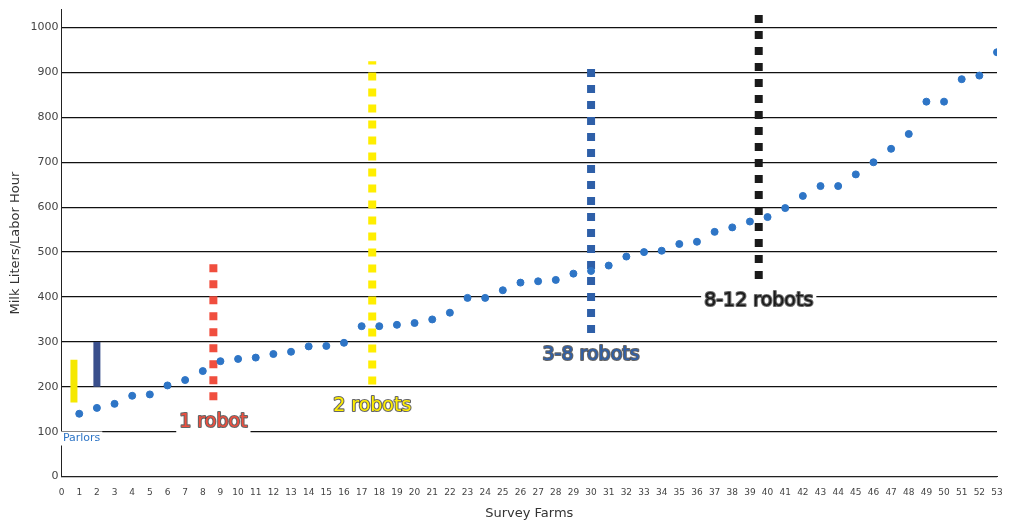 The height and width of the screenshot is (527, 1009). I want to click on x-tick-label: 7, so click(185, 492).